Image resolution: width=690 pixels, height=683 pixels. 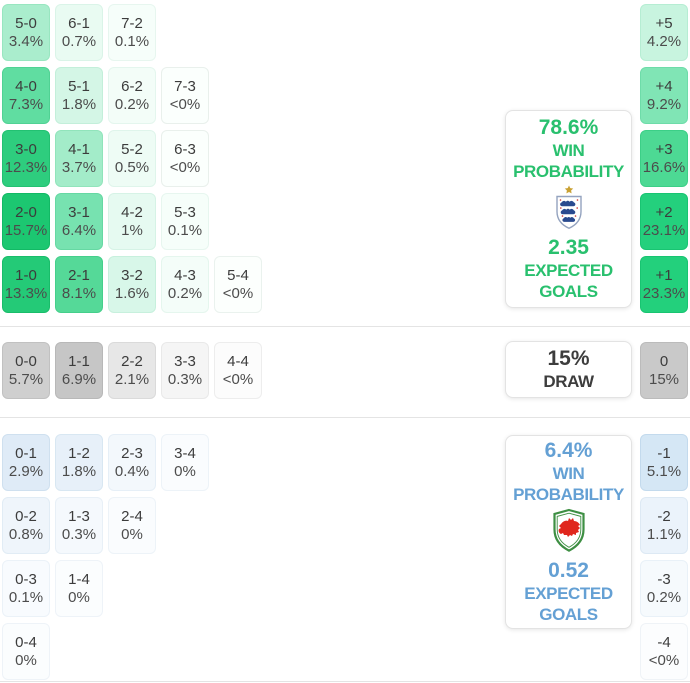 What do you see at coordinates (568, 570) in the screenshot?
I see `lose-expected-goals-value: 0.52` at bounding box center [568, 570].